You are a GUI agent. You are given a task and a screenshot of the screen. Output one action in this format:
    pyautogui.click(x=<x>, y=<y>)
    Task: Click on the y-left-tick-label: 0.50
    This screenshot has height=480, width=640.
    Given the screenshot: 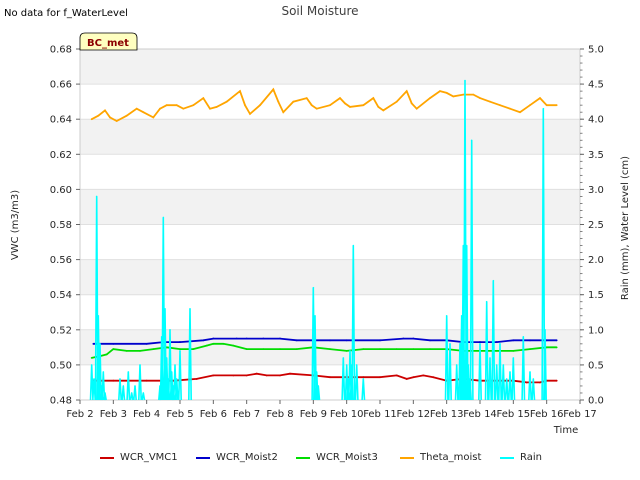 What is the action you would take?
    pyautogui.click(x=61, y=365)
    